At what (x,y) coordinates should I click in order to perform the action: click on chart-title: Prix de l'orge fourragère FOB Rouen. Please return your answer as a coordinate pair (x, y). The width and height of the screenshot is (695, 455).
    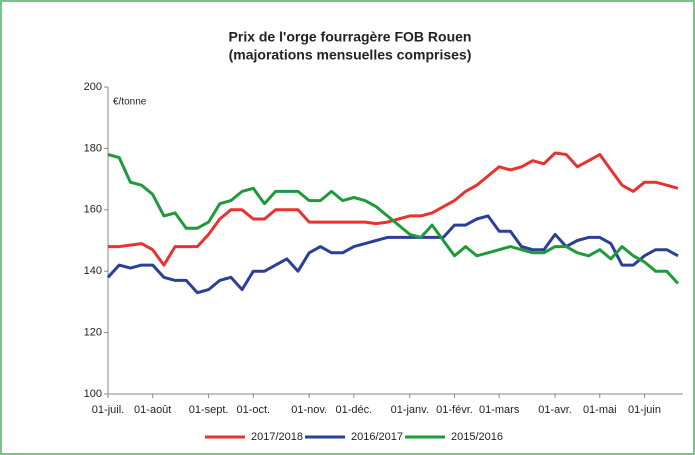
    Looking at the image, I should click on (350, 37).